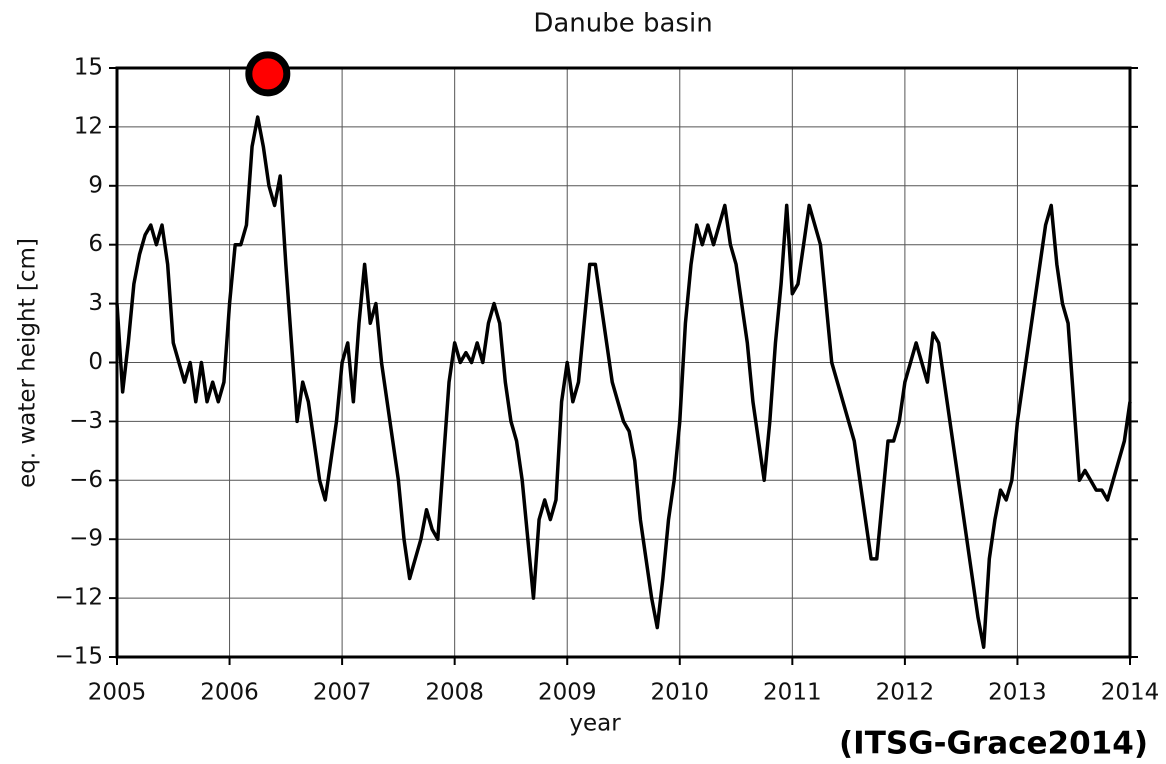  What do you see at coordinates (454, 693) in the screenshot?
I see `x-tick-label: 2008` at bounding box center [454, 693].